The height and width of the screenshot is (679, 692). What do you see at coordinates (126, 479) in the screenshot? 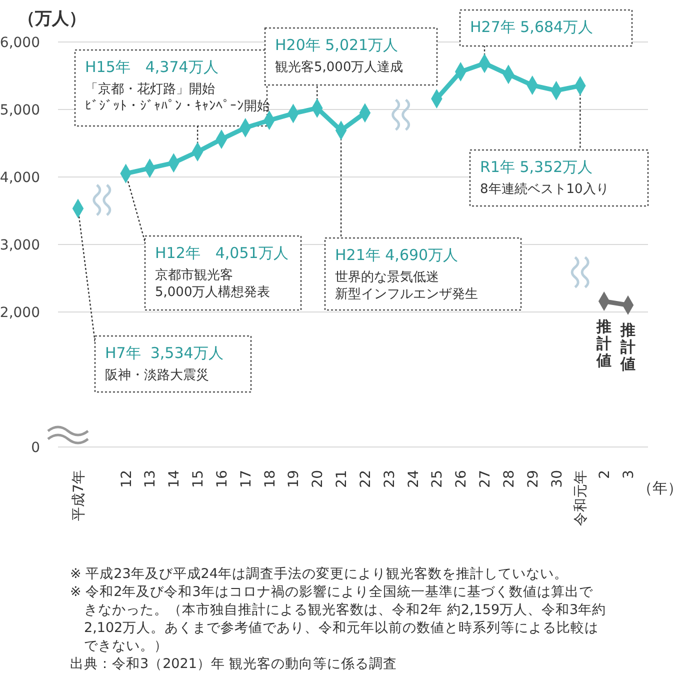
I see `x-tick-label: 12` at bounding box center [126, 479].